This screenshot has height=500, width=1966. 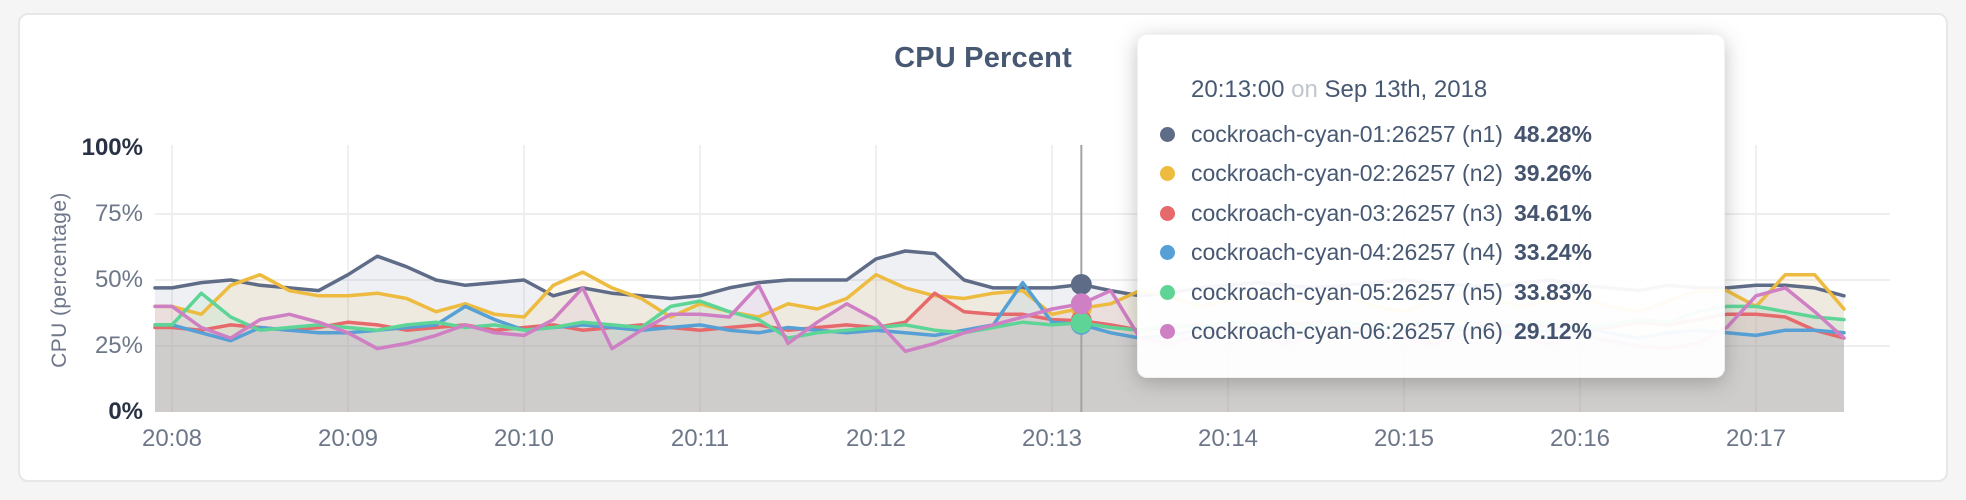 I want to click on tooltip-row-value: 33.24%, so click(x=1553, y=252).